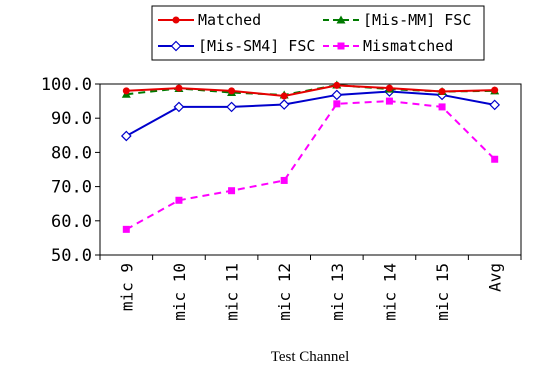 This screenshot has width=552, height=370. I want to click on legend-label: Mismatched, so click(408, 46).